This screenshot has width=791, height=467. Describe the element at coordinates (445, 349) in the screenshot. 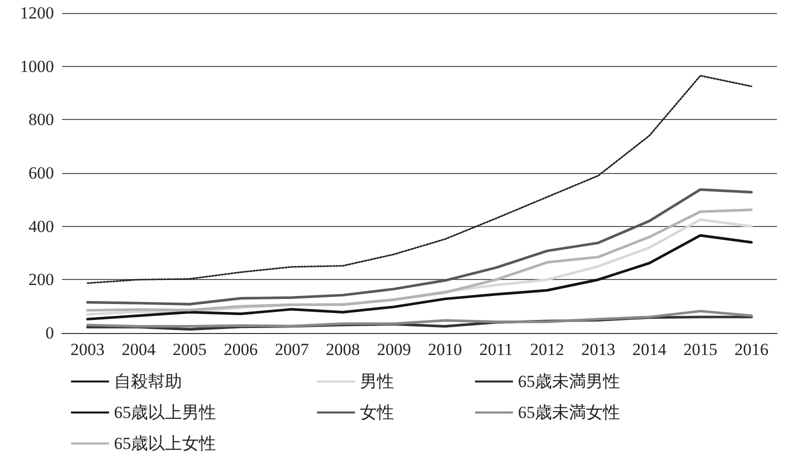

I see `x-tick-label: 2010` at that location.